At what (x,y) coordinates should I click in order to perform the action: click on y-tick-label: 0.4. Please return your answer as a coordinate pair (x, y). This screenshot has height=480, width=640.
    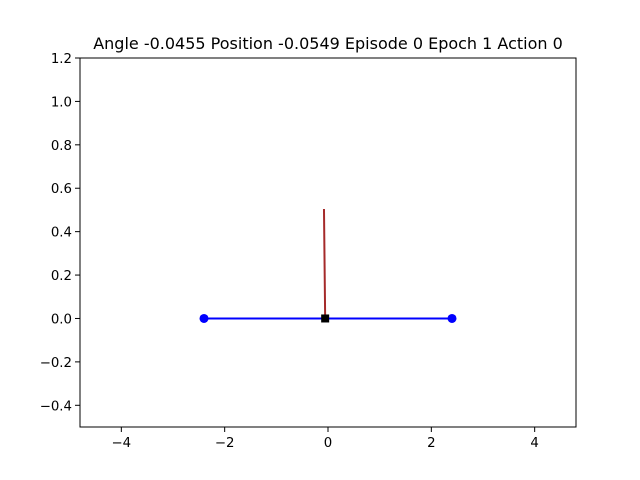
    Looking at the image, I should click on (61, 233).